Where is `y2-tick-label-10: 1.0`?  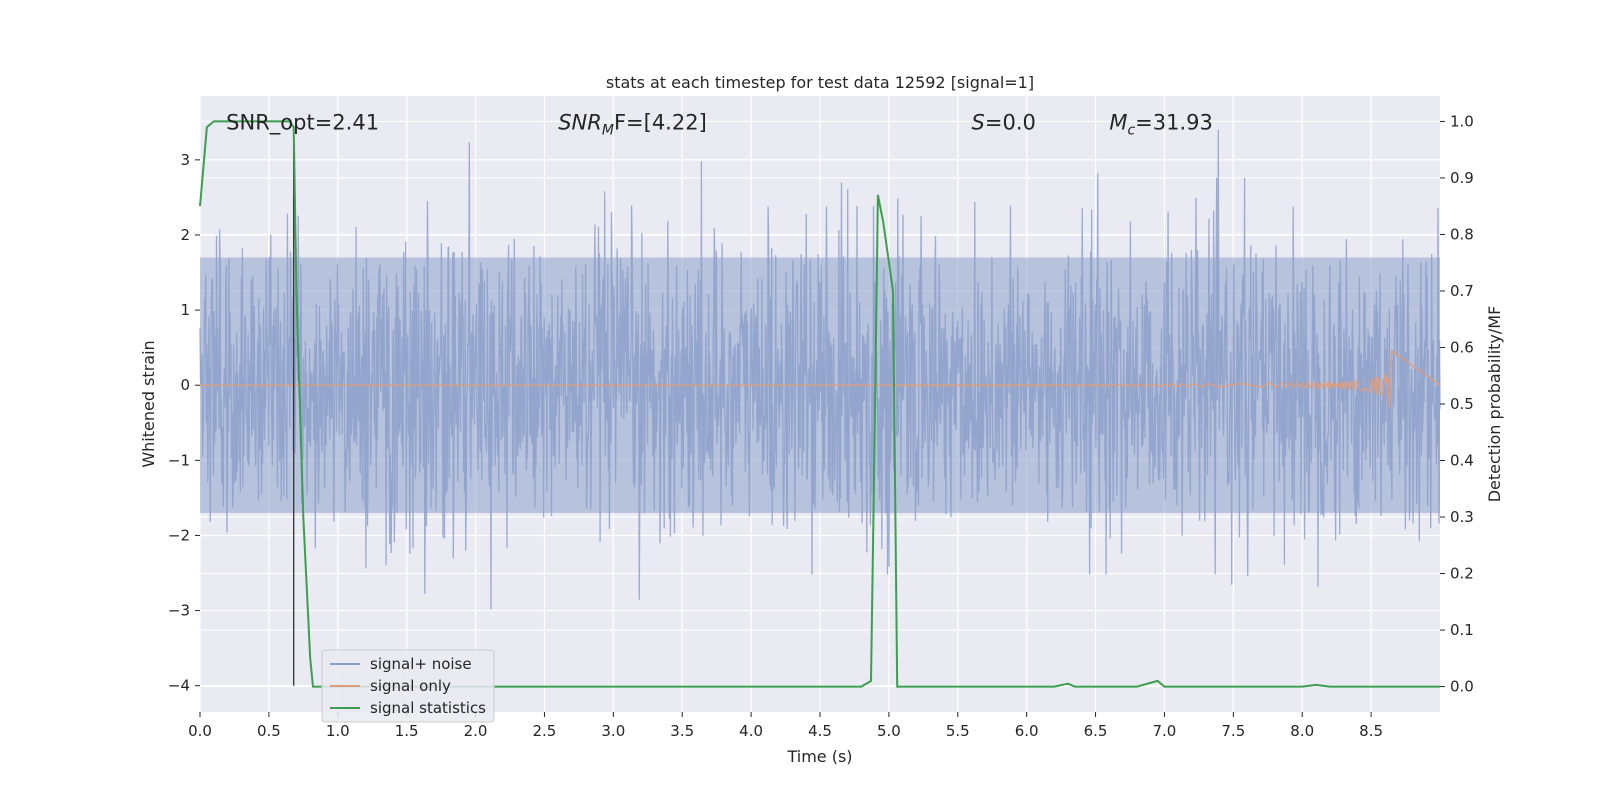 y2-tick-label-10: 1.0 is located at coordinates (1462, 121).